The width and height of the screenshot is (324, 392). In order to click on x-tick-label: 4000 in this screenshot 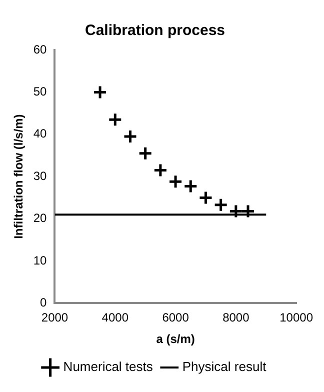, I will do `click(115, 317)`.